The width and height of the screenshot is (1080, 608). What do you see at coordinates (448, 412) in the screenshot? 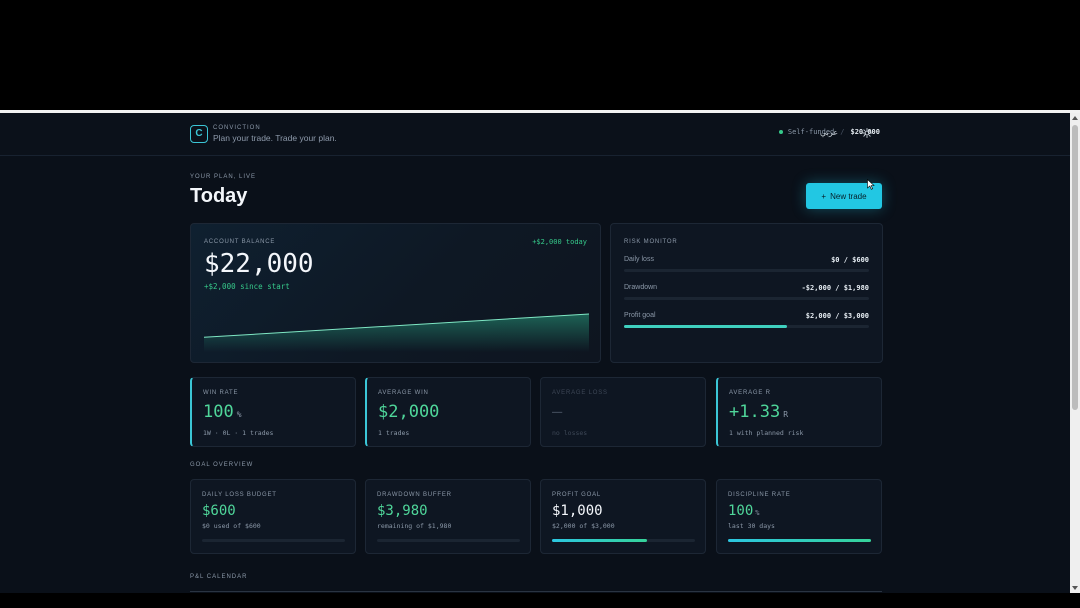
I see `stat-average-win: AVERAGE WIN $2,000 1 trades` at bounding box center [448, 412].